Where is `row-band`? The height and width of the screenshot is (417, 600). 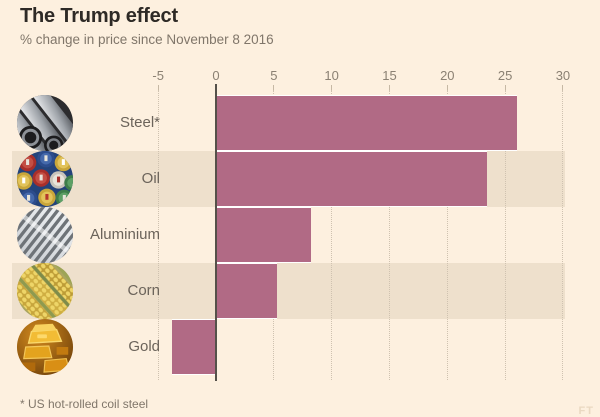
row-band is located at coordinates (288, 291).